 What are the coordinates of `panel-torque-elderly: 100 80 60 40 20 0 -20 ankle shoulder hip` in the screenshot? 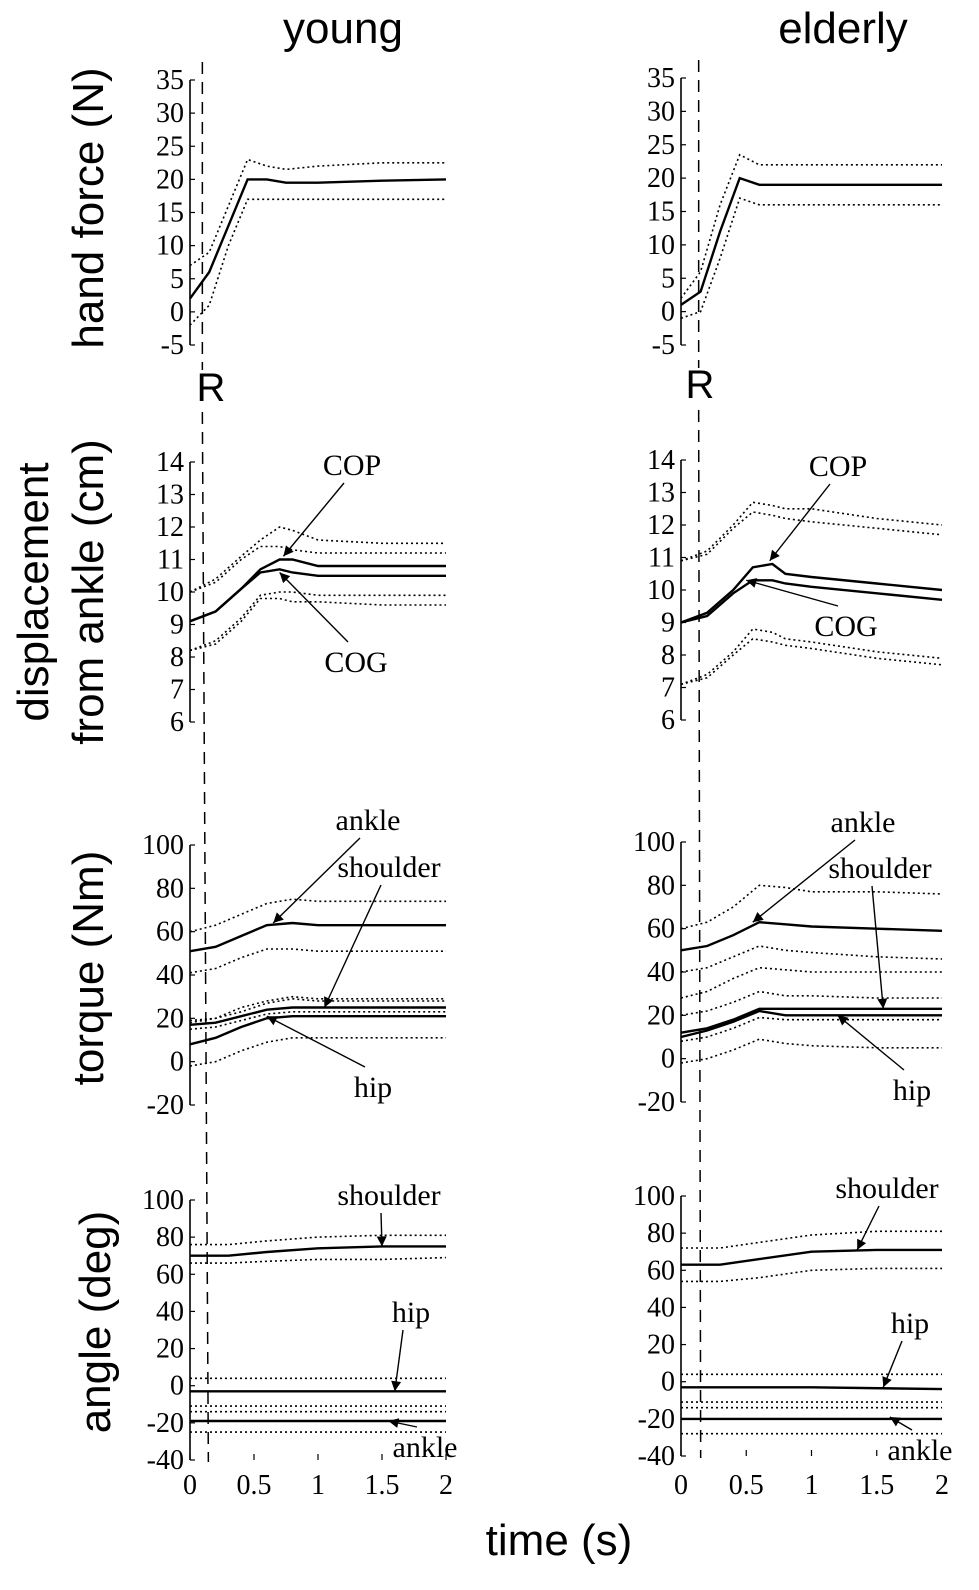 It's located at (788, 962).